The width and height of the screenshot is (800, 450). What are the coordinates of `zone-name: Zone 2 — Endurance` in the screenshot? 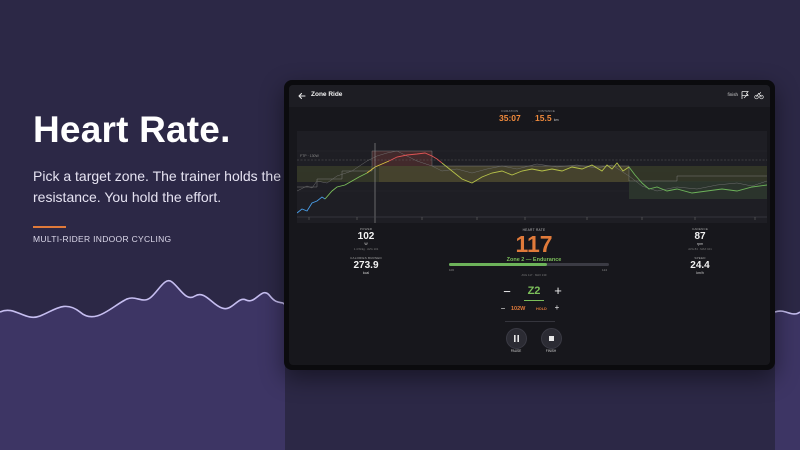 It's located at (534, 260).